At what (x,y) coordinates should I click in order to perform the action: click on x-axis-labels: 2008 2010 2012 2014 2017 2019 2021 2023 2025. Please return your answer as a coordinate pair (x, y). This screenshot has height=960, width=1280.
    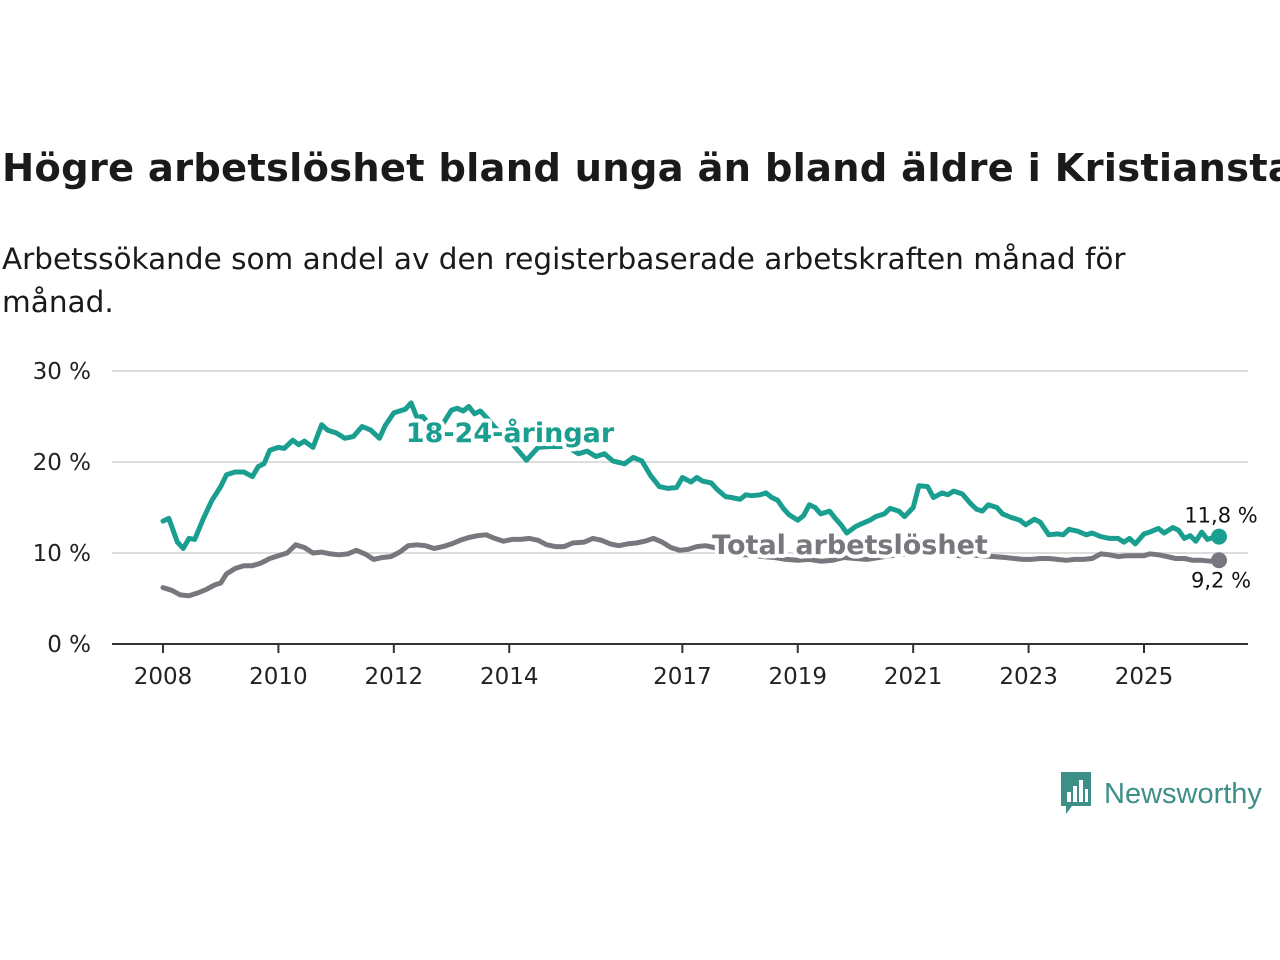
    Looking at the image, I should click on (654, 677).